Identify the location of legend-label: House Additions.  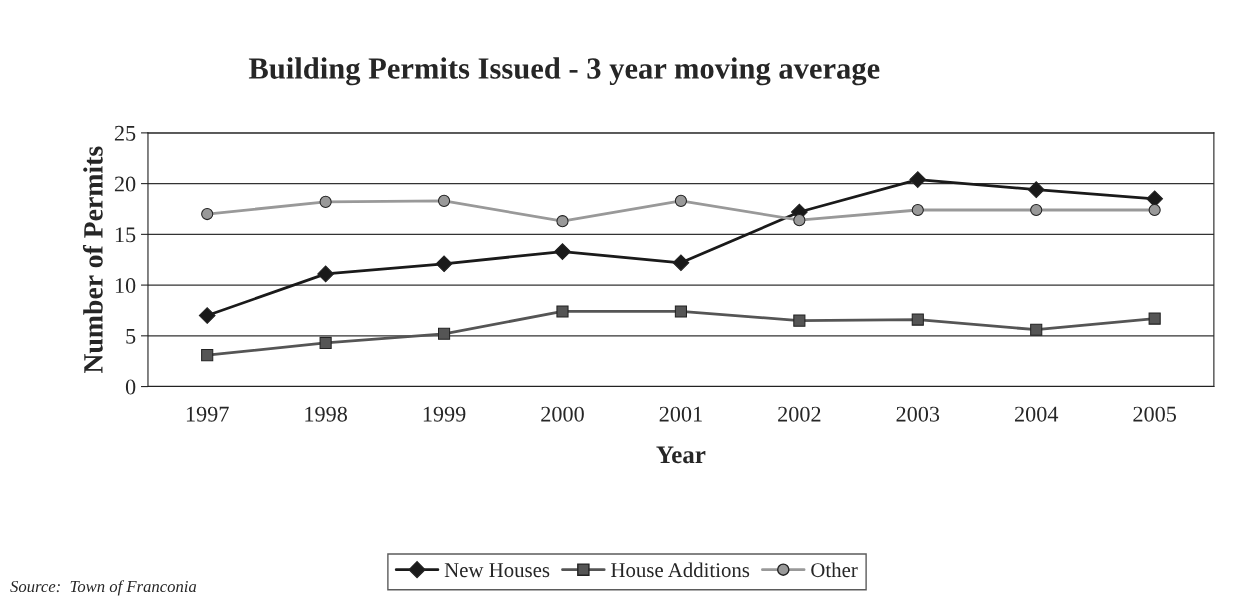
(680, 570).